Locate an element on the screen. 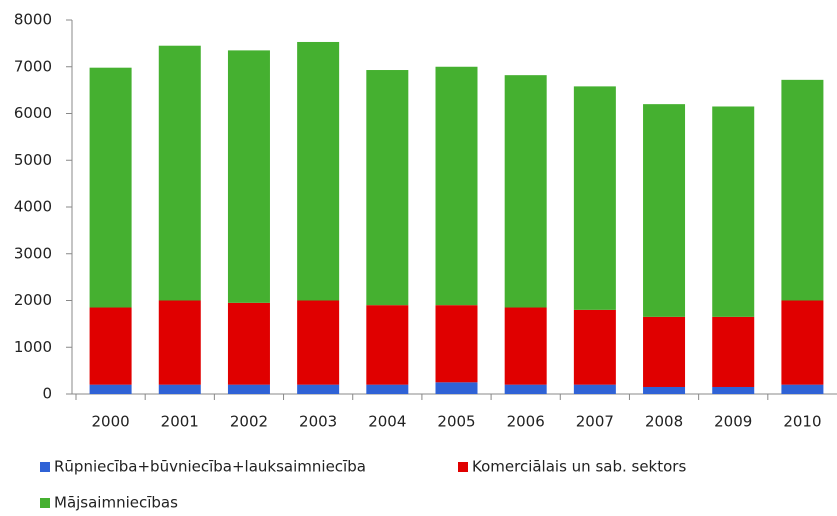  x-tick-label: 2003 is located at coordinates (318, 422).